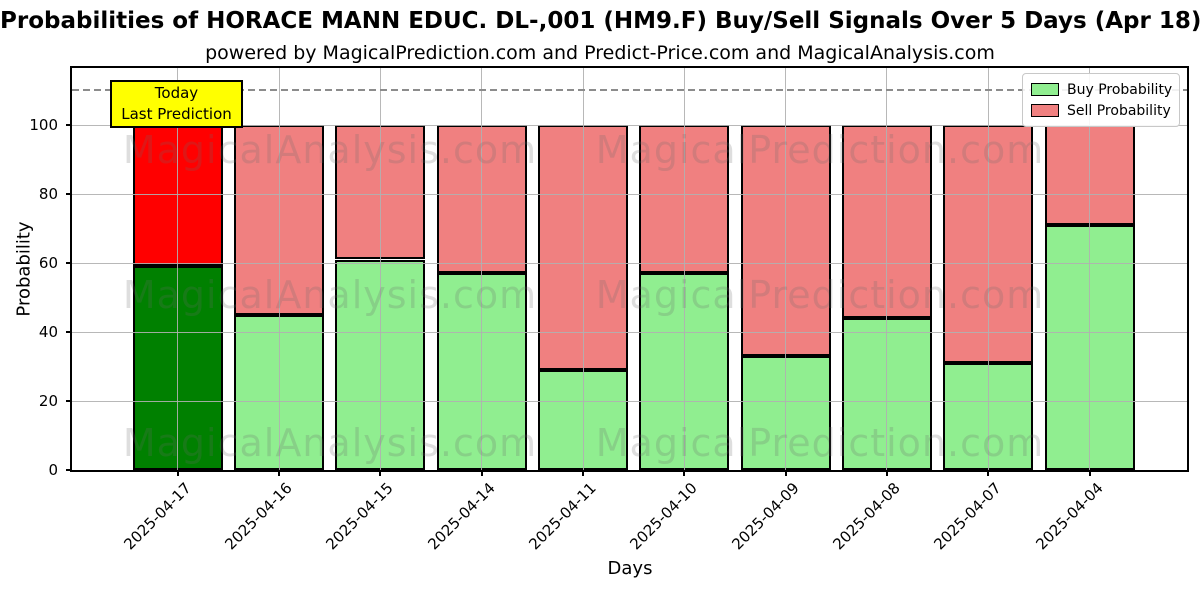  What do you see at coordinates (48, 193) in the screenshot?
I see `y-tick-label: 80` at bounding box center [48, 193].